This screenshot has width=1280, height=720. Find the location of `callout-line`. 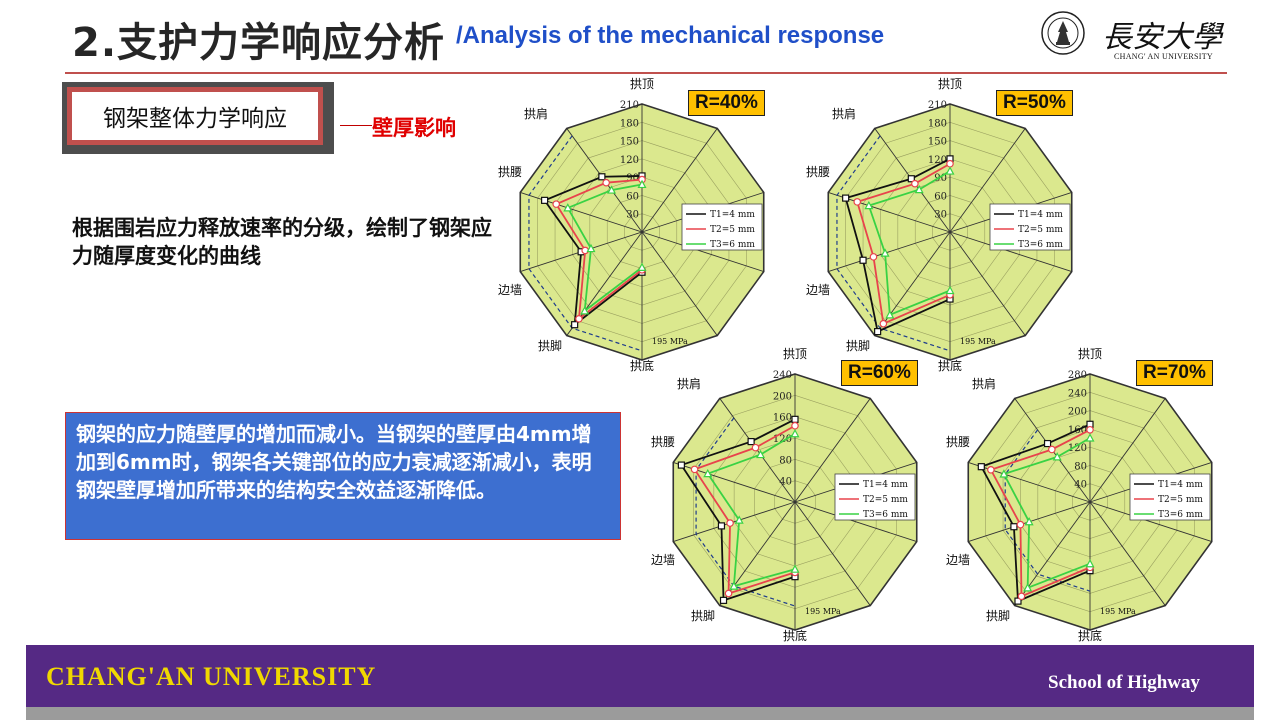

callout-line is located at coordinates (356, 125).